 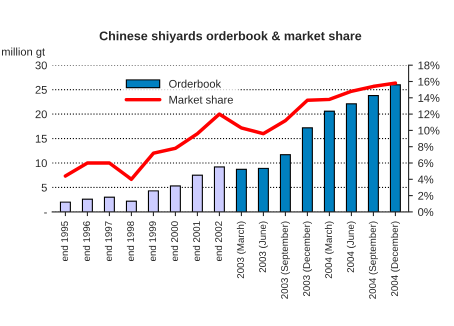 What do you see at coordinates (426, 196) in the screenshot?
I see `y2-tick-label: 2%` at bounding box center [426, 196].